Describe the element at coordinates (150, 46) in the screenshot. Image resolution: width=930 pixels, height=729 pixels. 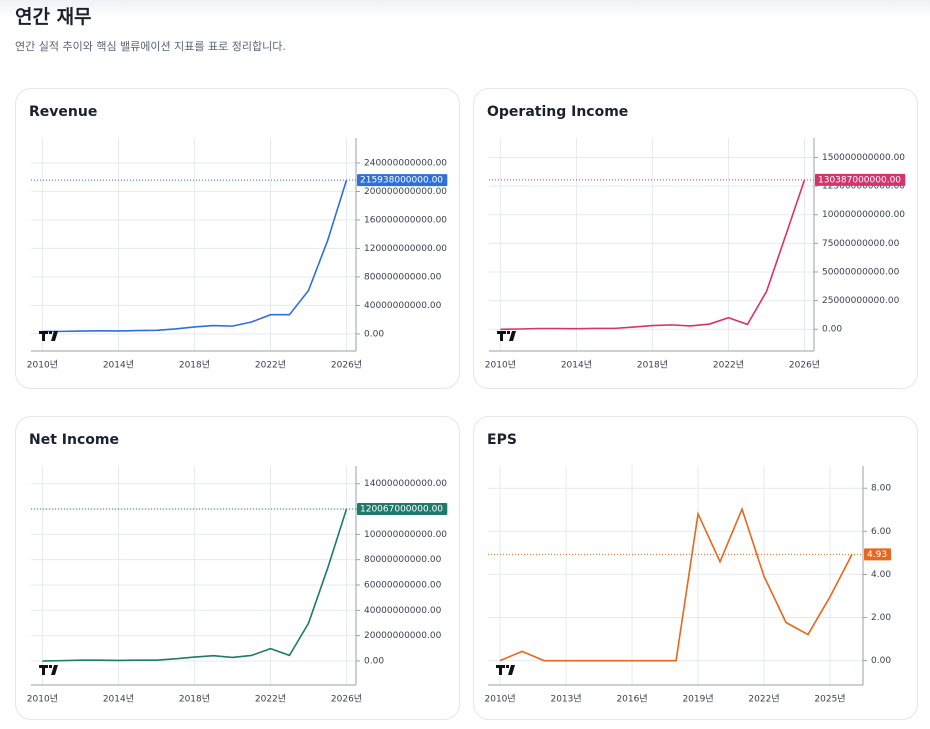
I see `page-subtitle: 연간 실적 추이와 핵심 밸류에이션 지표를 표로 정리합니다.` at that location.